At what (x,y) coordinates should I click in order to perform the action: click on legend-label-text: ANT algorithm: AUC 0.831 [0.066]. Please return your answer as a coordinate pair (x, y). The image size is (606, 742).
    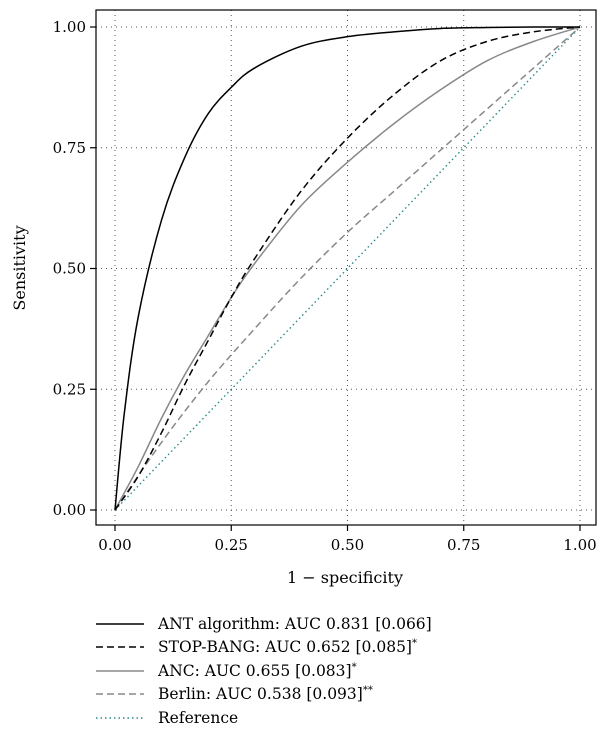
    Looking at the image, I should click on (295, 623).